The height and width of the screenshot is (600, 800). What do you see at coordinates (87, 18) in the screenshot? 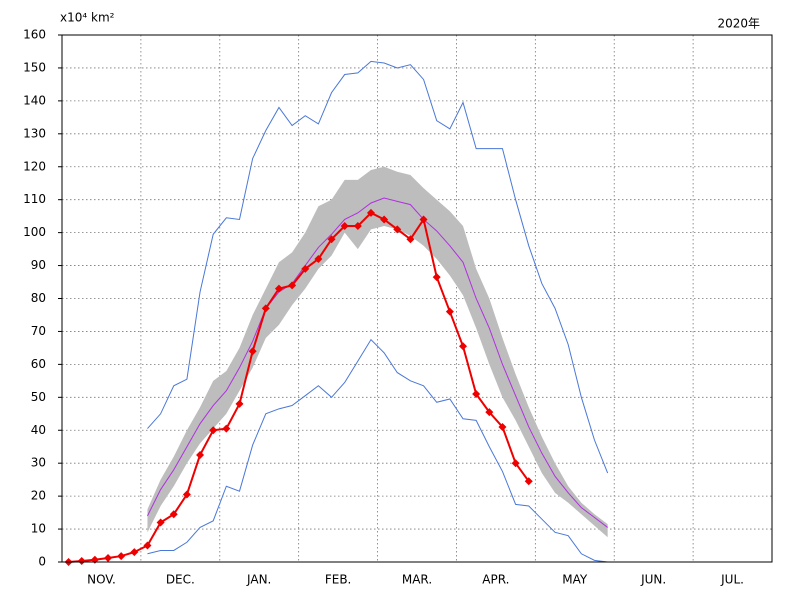
I see `y-axis-unit: x10⁴ km²` at bounding box center [87, 18].